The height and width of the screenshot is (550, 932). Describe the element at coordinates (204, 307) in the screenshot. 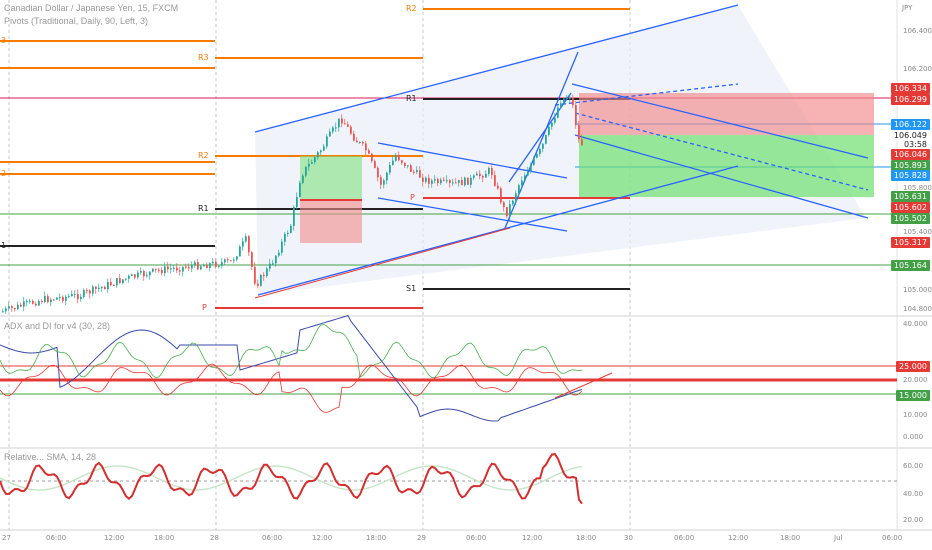

I see `pivot-label-p: P` at that location.